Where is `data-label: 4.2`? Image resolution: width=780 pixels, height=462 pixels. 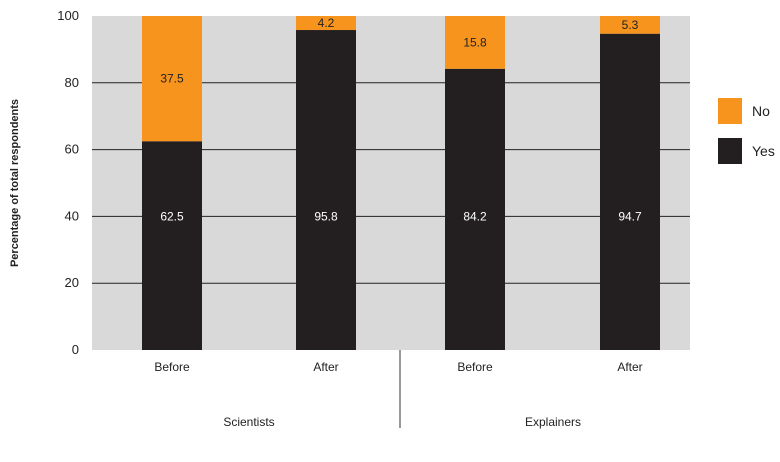 data-label: 4.2 is located at coordinates (326, 23).